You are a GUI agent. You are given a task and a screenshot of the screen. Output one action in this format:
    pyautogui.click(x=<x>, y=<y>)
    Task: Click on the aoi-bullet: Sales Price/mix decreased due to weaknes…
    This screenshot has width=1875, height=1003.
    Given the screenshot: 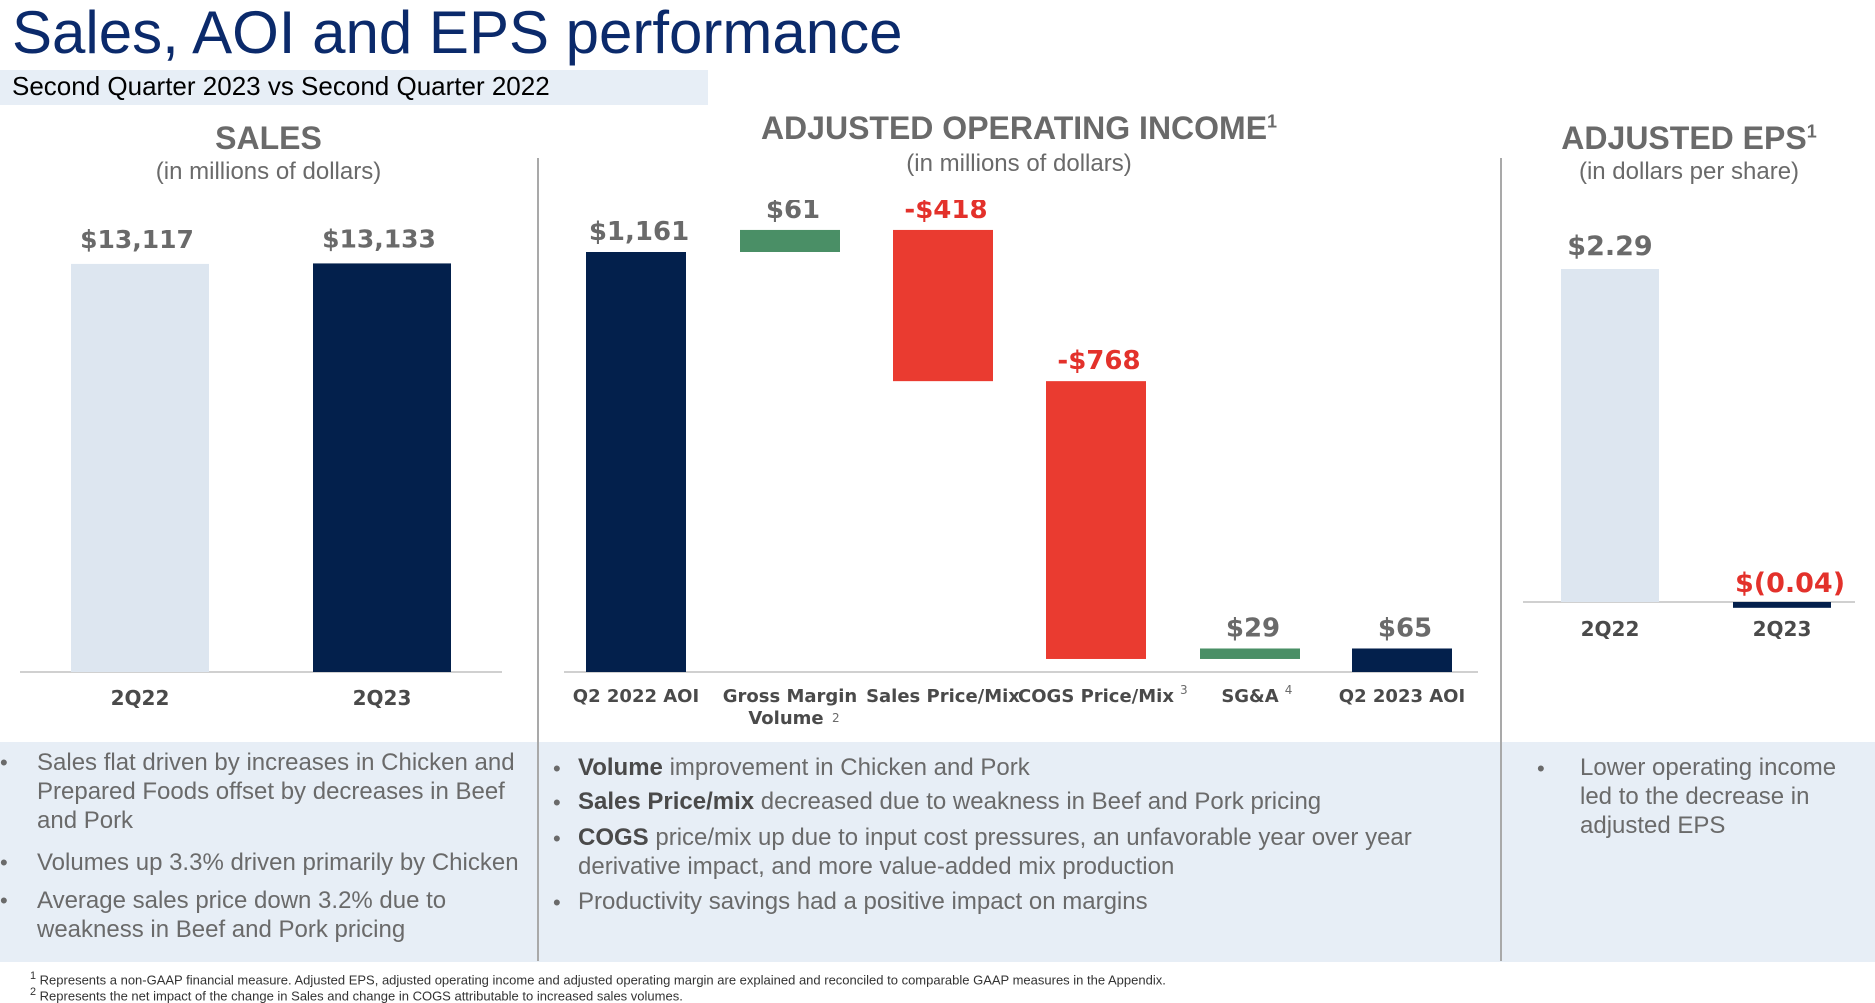 What is the action you would take?
    pyautogui.click(x=1033, y=801)
    